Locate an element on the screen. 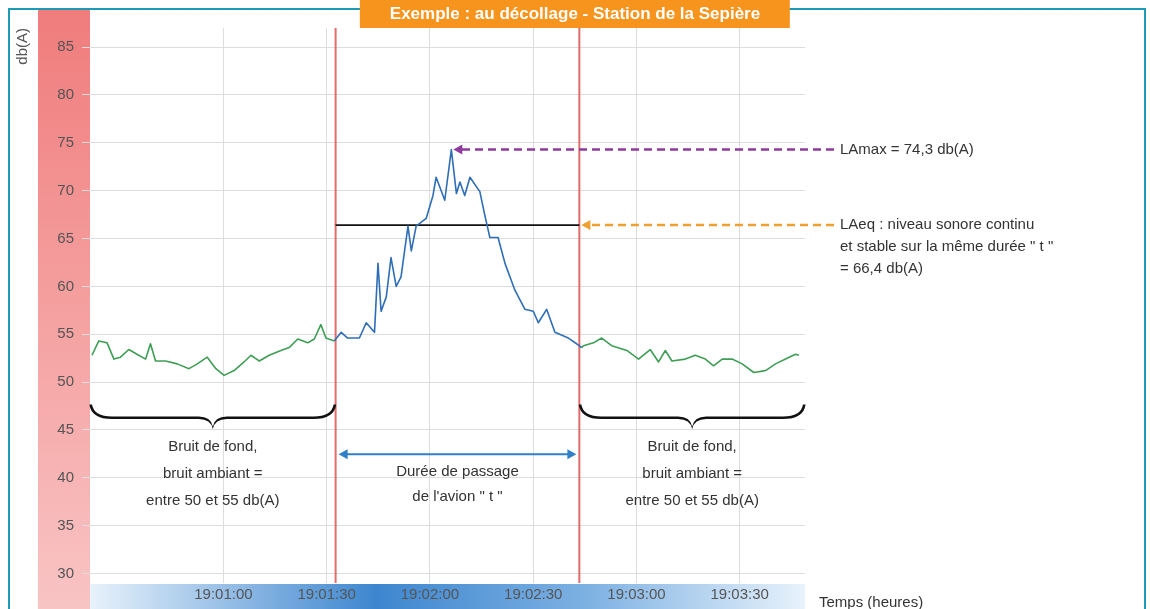 This screenshot has width=1150, height=609. x-tick-label: 19:01:00 is located at coordinates (223, 594).